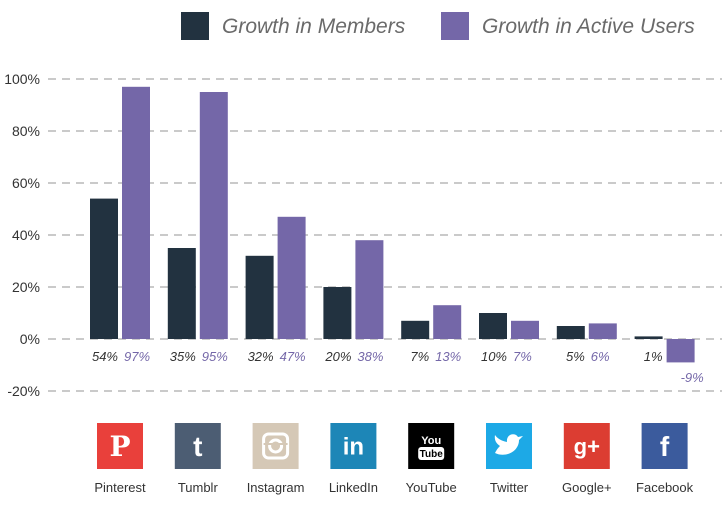  Describe the element at coordinates (26, 131) in the screenshot. I see `y-tick-label: 80%` at that location.